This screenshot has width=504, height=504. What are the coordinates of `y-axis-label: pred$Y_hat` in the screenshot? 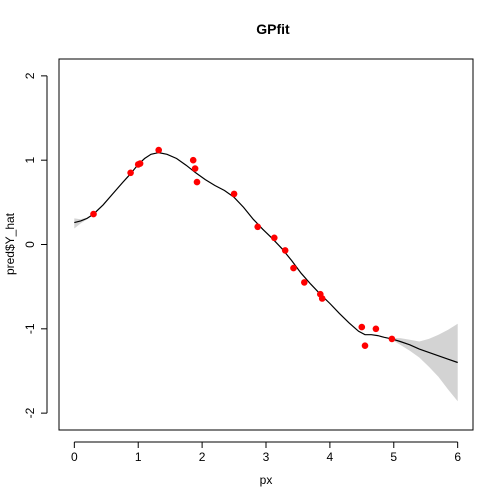 It's located at (10, 243).